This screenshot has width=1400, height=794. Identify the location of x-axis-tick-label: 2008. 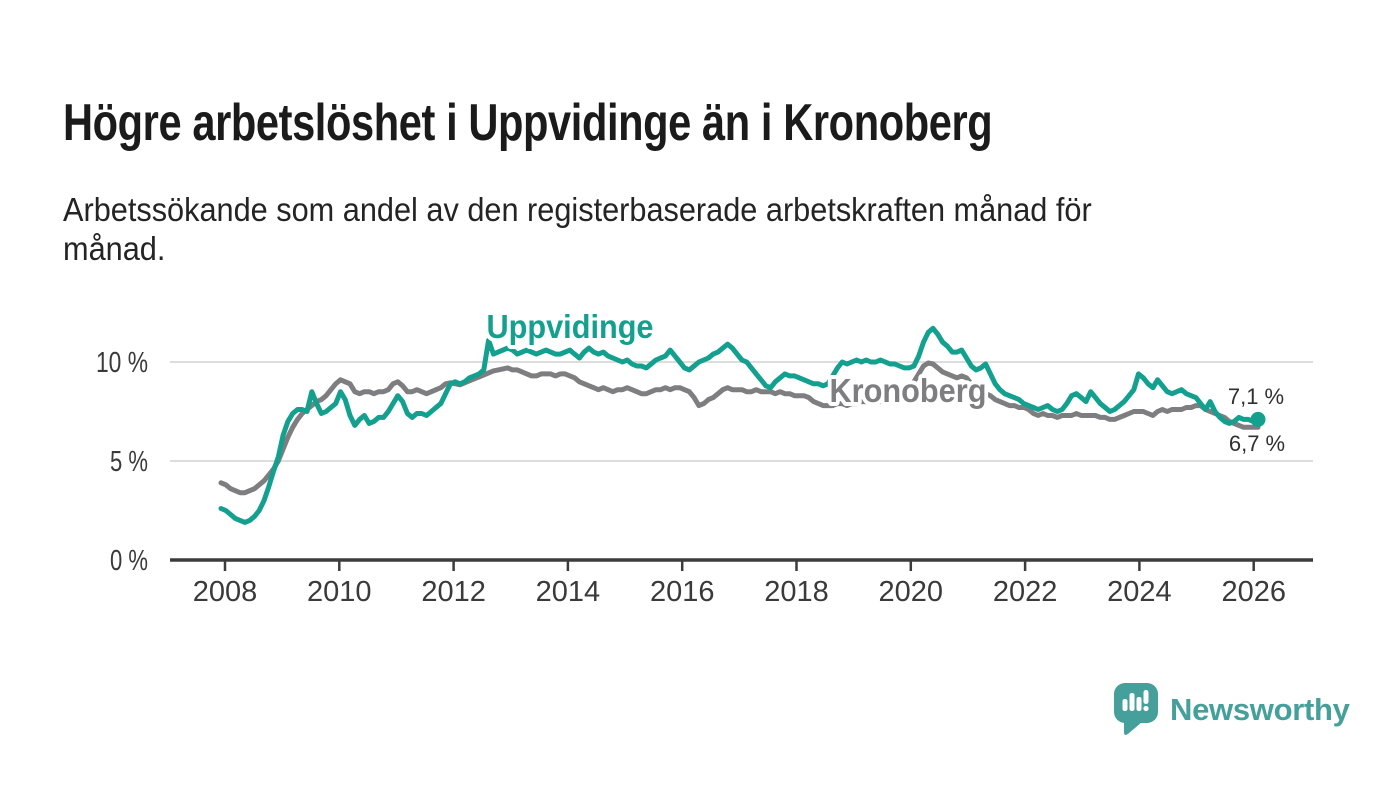
(225, 592).